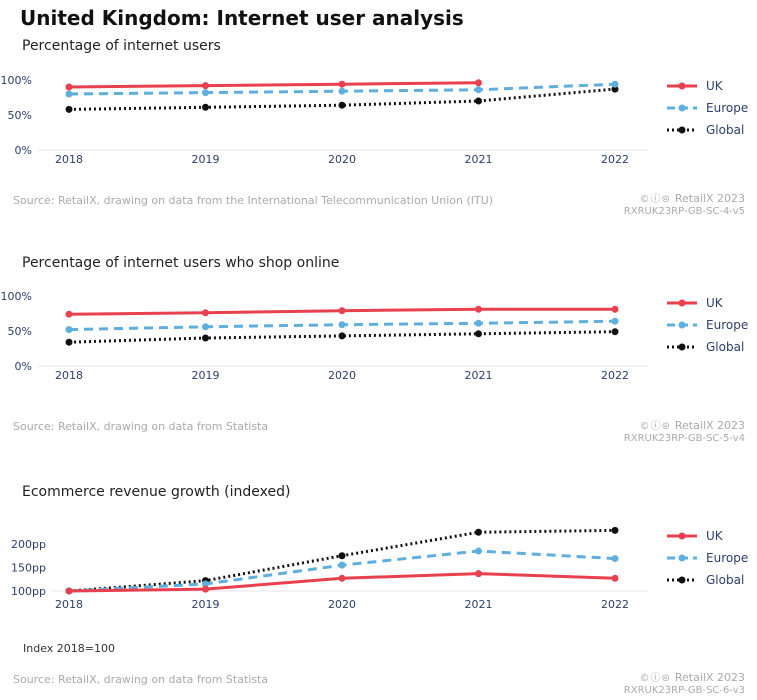 This screenshot has height=700, width=757. Describe the element at coordinates (28, 591) in the screenshot. I see `y-tick-label: 100pp` at that location.